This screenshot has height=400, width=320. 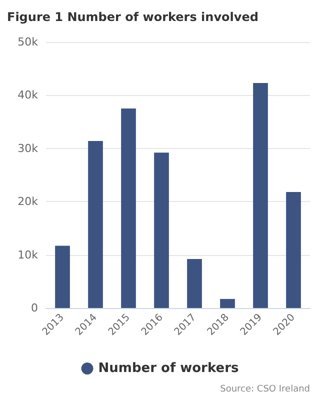 What do you see at coordinates (28, 201) in the screenshot?
I see `y-tick-label: 20k` at bounding box center [28, 201].